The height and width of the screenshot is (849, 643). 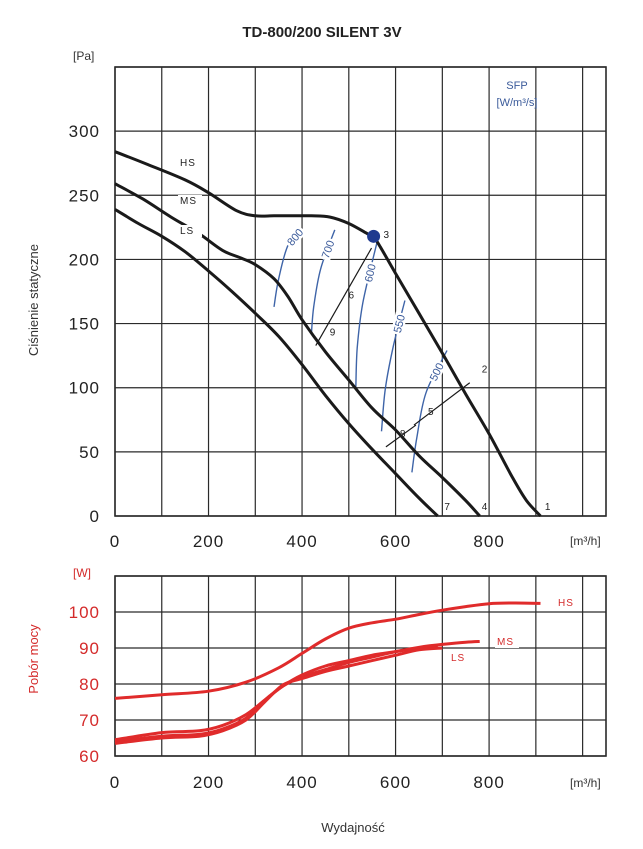 I want to click on sfp-title: SFP, so click(x=516, y=86).